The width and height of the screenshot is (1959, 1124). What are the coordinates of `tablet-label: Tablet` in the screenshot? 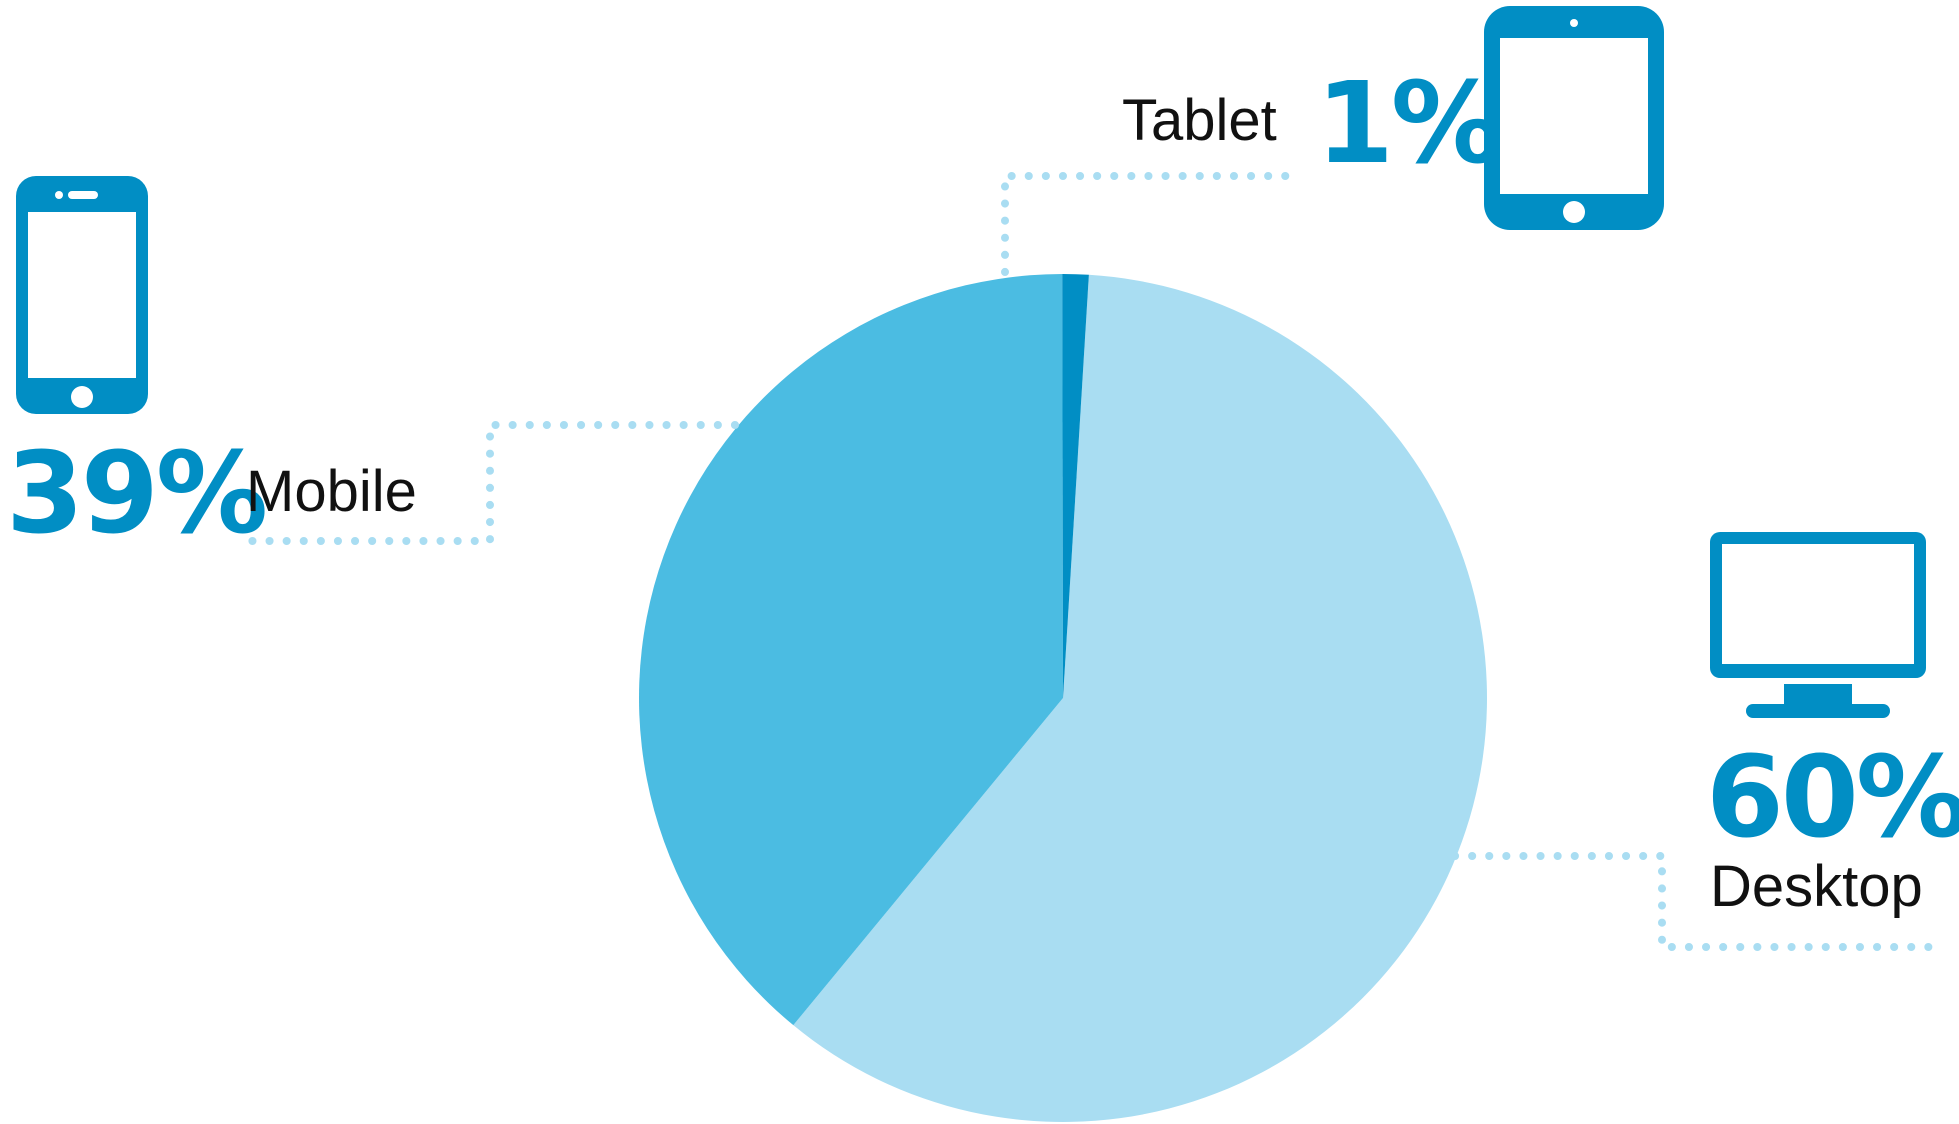 It's located at (1199, 120).